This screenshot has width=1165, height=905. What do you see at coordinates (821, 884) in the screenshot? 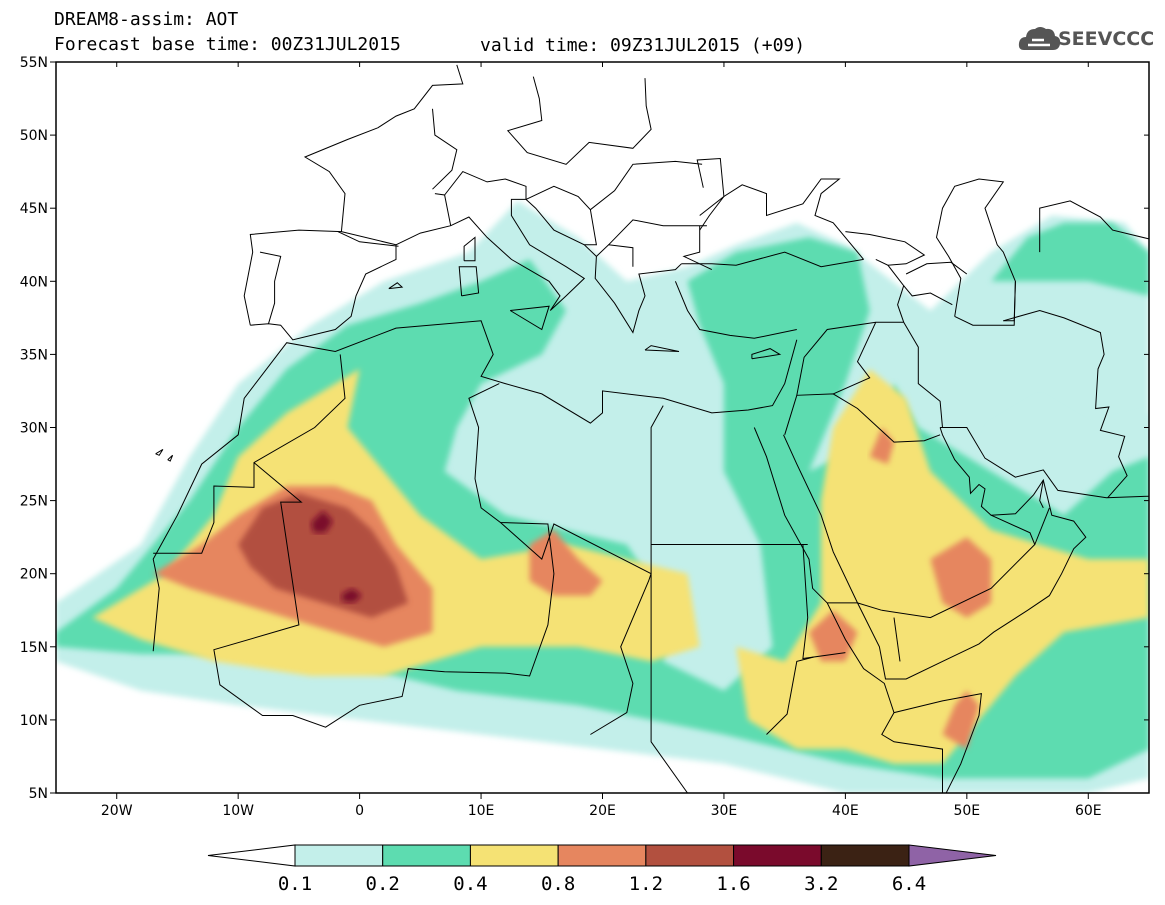
I see `colorbar-label: 3.2` at bounding box center [821, 884].